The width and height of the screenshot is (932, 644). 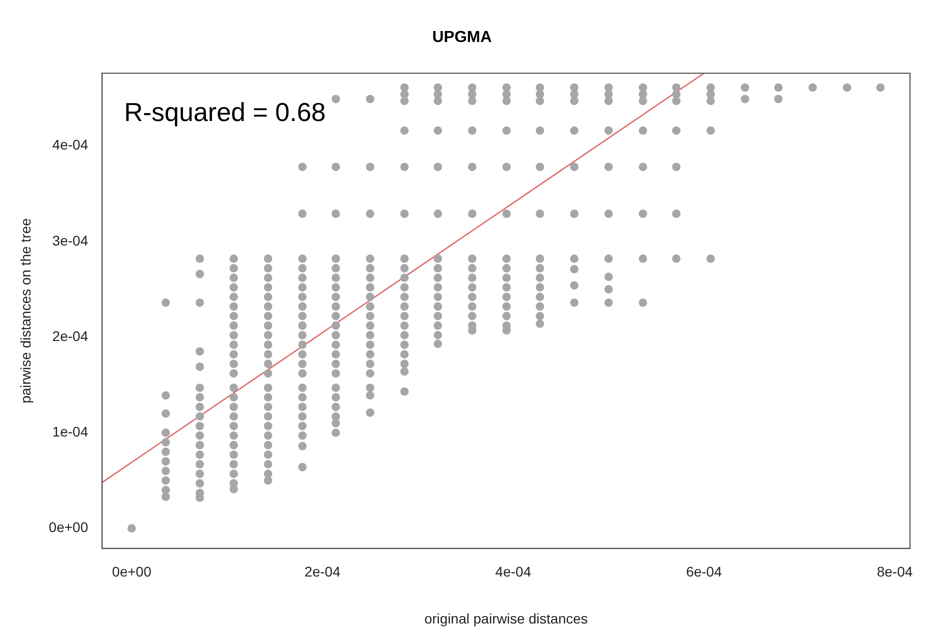 I want to click on x-tick-label: 8e-04, so click(x=894, y=572).